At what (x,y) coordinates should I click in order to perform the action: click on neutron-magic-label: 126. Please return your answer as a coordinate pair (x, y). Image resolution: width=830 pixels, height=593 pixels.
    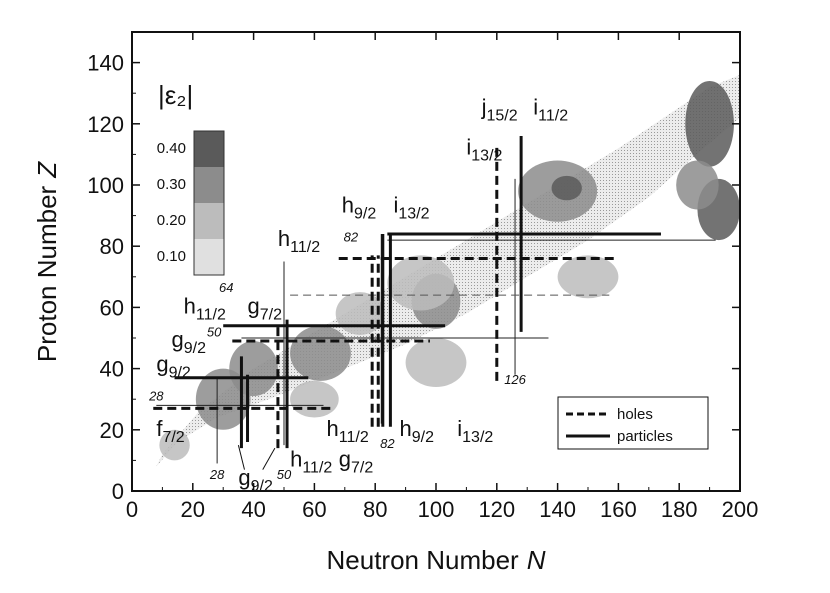
    Looking at the image, I should click on (515, 379).